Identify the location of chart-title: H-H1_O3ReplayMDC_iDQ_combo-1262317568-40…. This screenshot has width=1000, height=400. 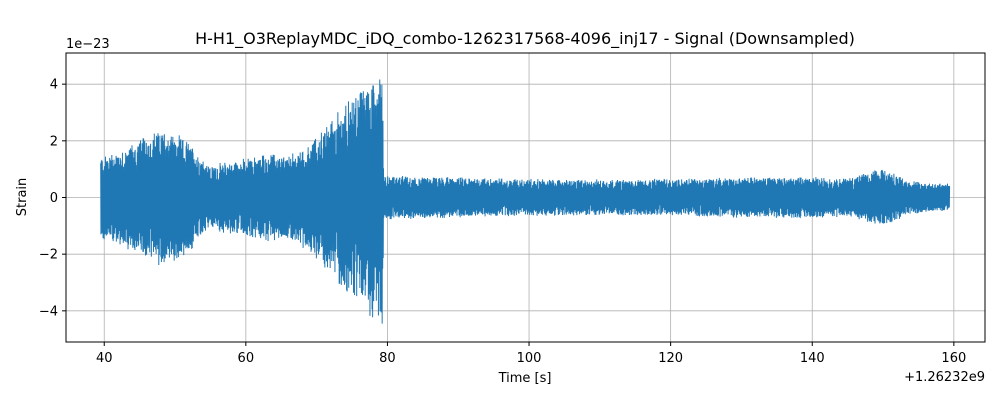
(525, 39).